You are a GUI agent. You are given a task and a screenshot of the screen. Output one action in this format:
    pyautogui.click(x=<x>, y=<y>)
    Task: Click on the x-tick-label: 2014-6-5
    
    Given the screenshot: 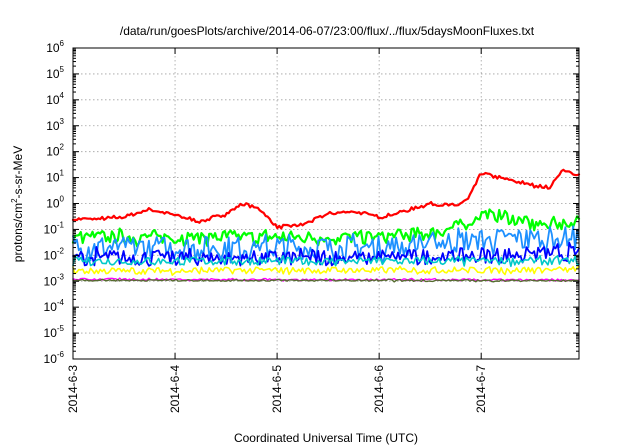 What is the action you would take?
    pyautogui.click(x=277, y=389)
    